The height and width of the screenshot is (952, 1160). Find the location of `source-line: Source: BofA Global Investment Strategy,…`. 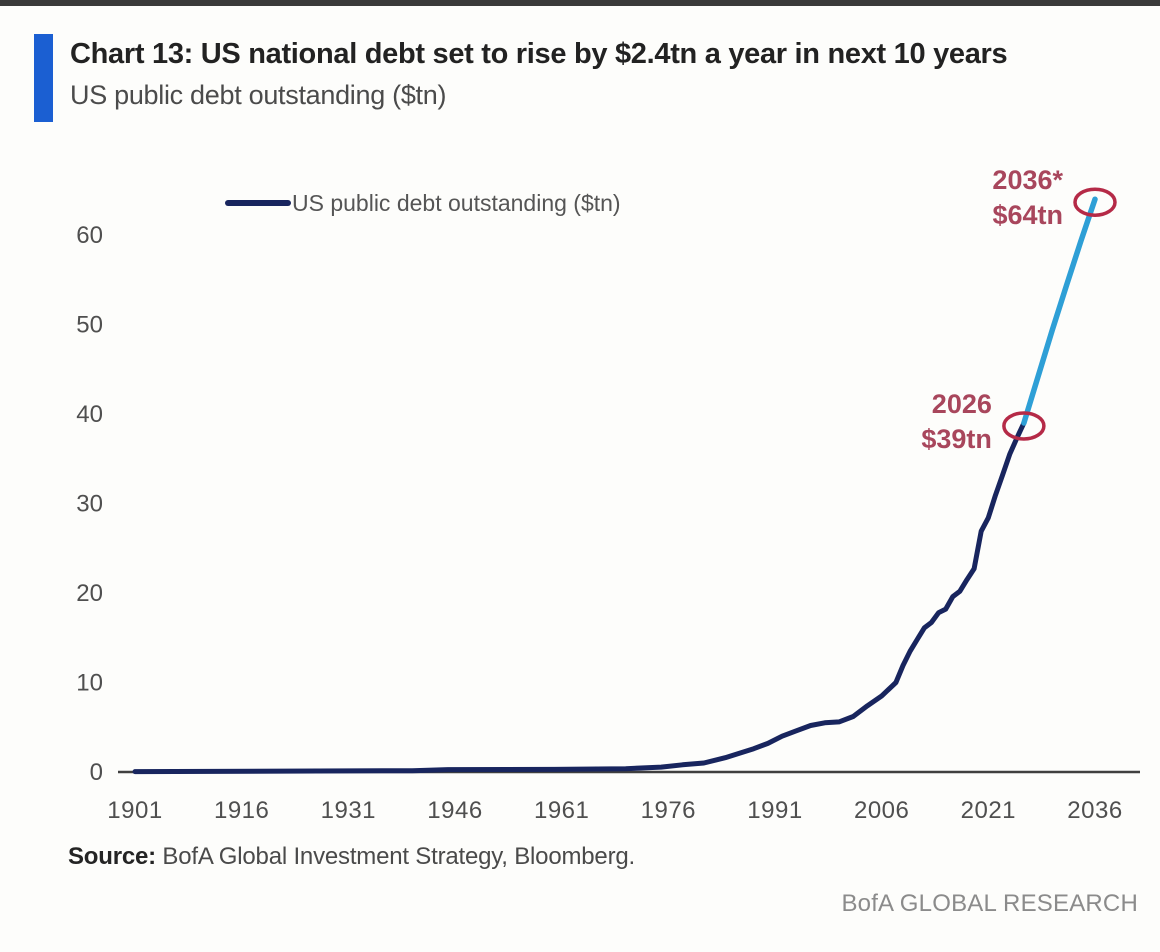

source-line: Source: BofA Global Investment Strategy,… is located at coordinates (351, 857).